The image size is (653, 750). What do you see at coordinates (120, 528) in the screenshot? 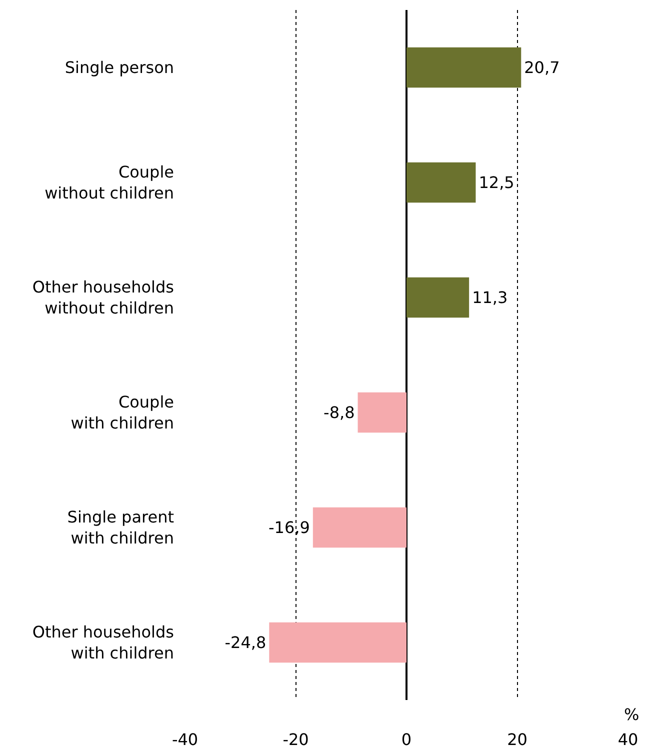
I see `y-tick-label: Single parent with children` at bounding box center [120, 528].